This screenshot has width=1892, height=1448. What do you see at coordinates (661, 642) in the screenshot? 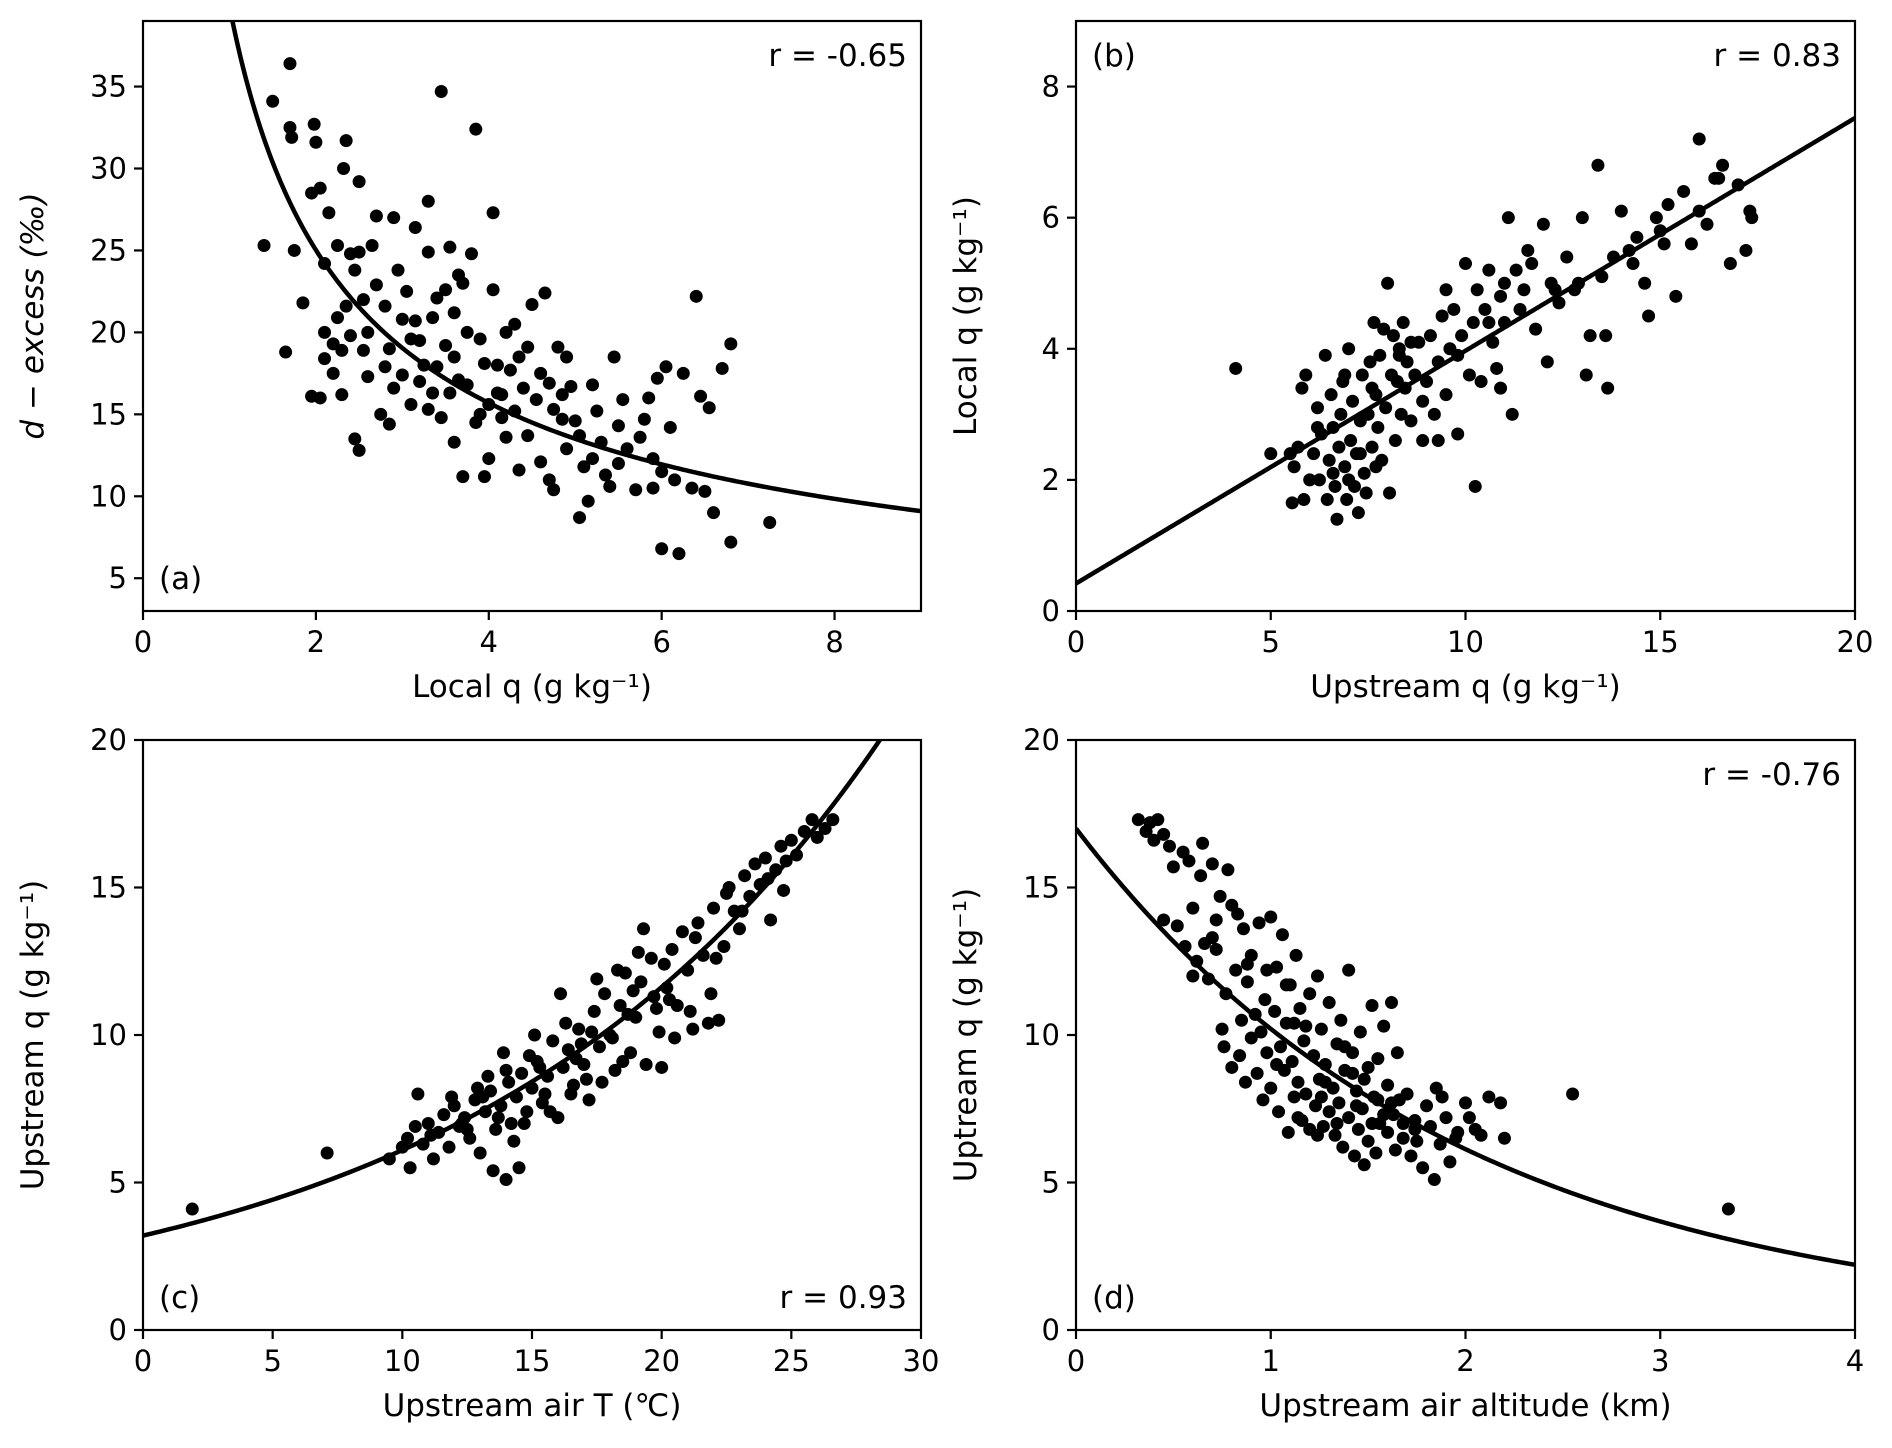
I see `x-tick-label: 6` at bounding box center [661, 642].